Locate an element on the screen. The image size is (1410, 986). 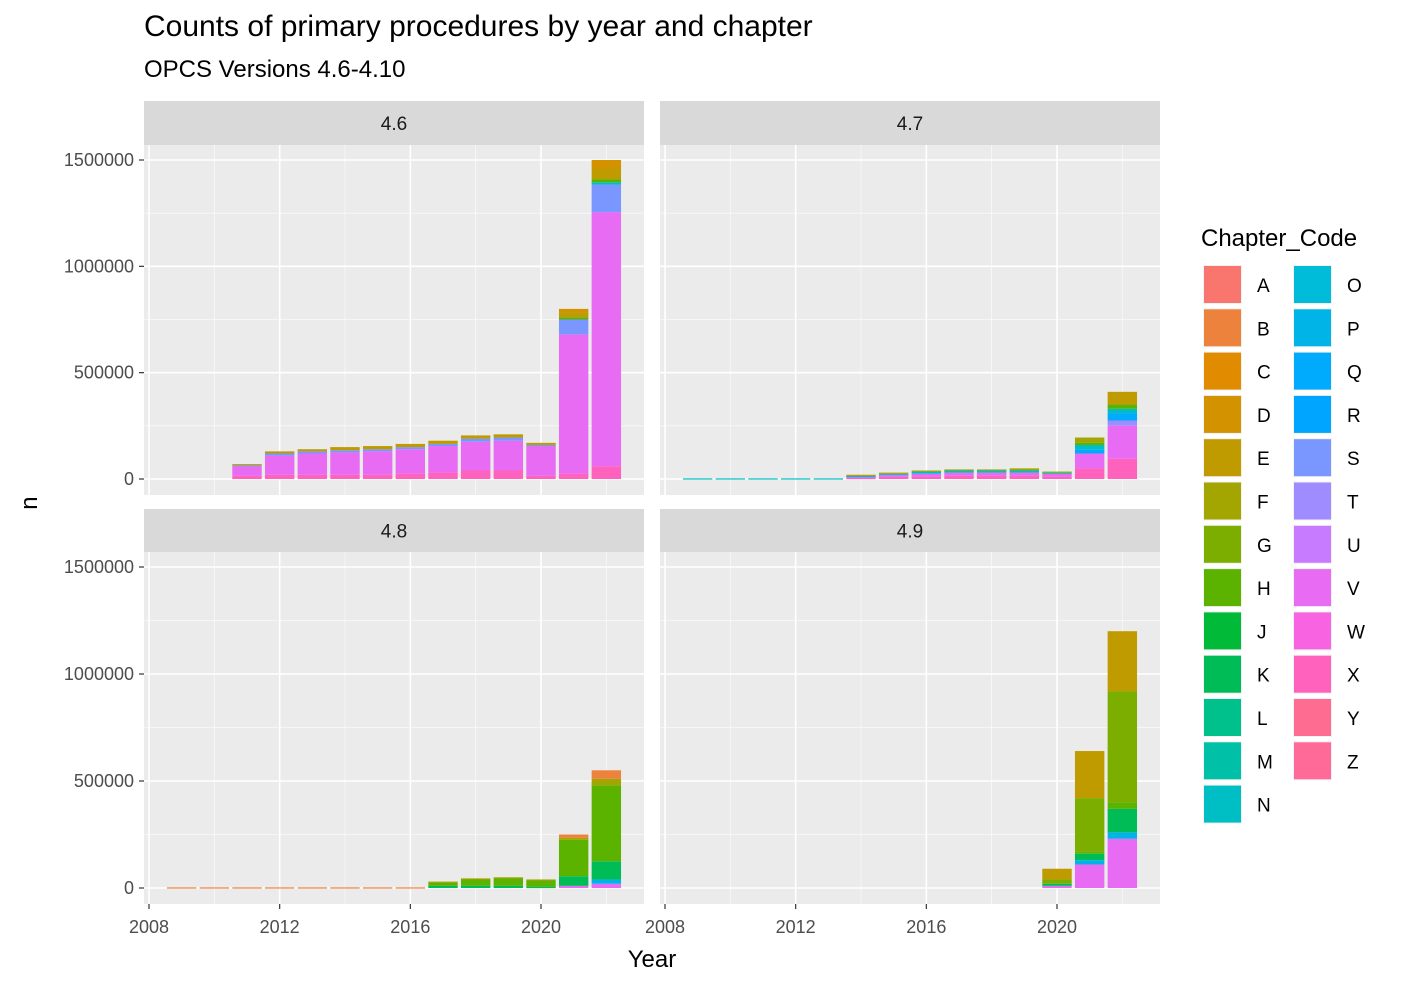
legend-label: O is located at coordinates (1354, 286).